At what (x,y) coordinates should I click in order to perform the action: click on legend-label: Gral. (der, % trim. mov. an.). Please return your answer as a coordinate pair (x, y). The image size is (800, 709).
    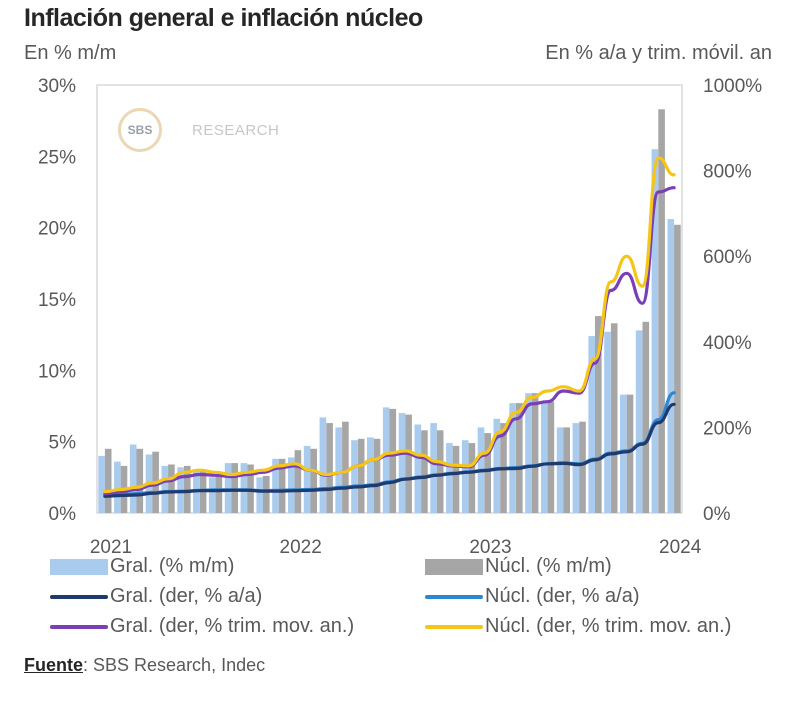
    Looking at the image, I should click on (232, 626).